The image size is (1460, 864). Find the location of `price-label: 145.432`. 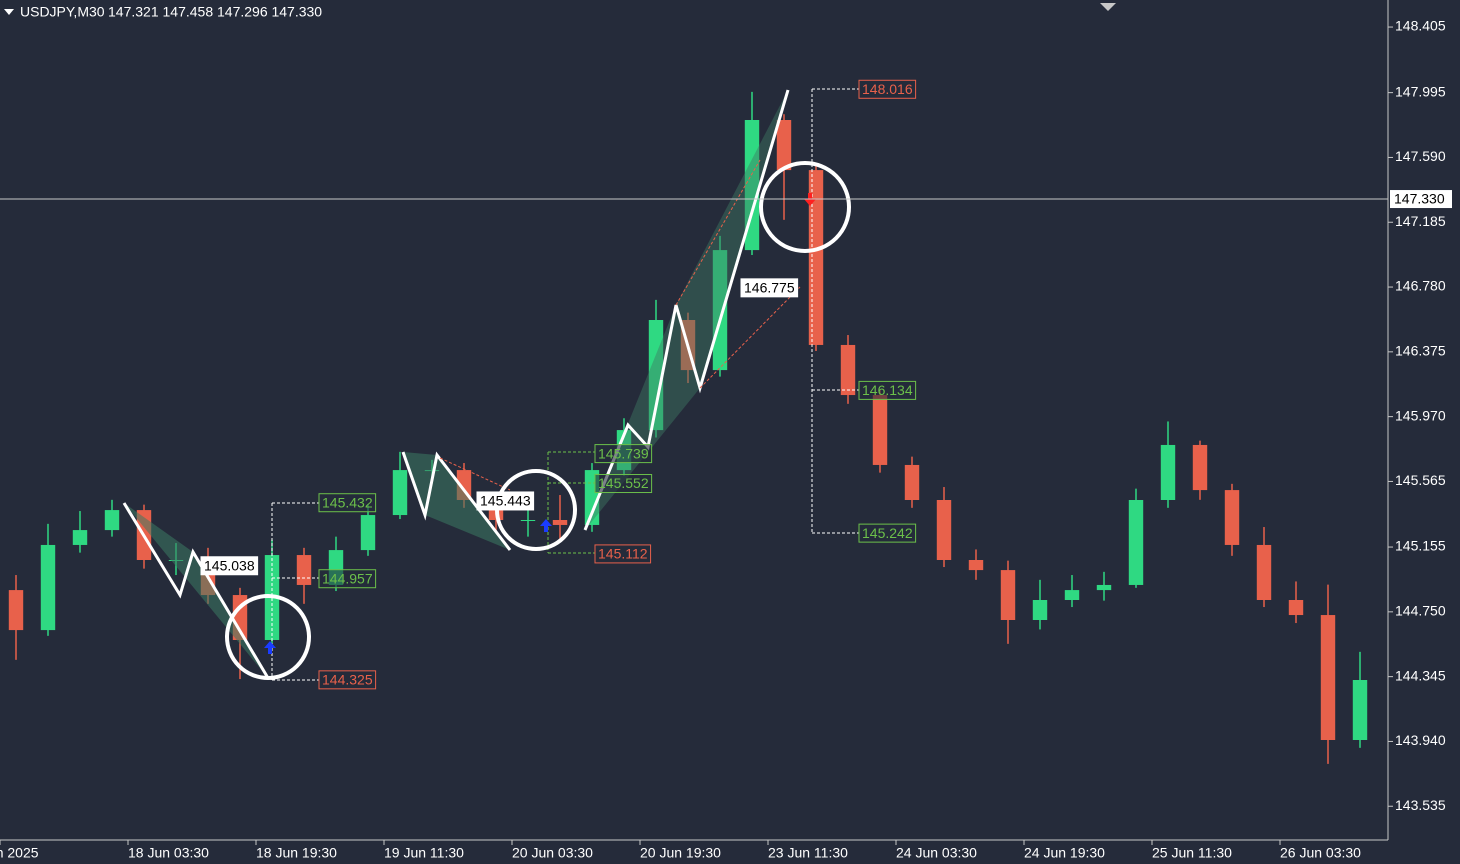

price-label: 145.432 is located at coordinates (347, 502).